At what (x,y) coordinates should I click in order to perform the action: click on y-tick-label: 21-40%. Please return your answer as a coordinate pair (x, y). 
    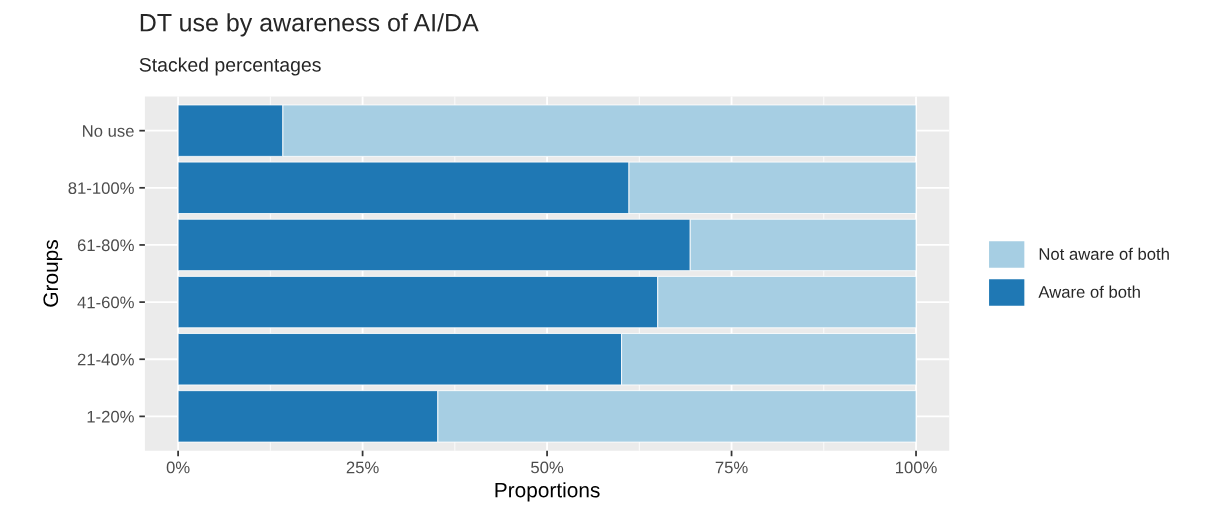
    Looking at the image, I should click on (105, 359).